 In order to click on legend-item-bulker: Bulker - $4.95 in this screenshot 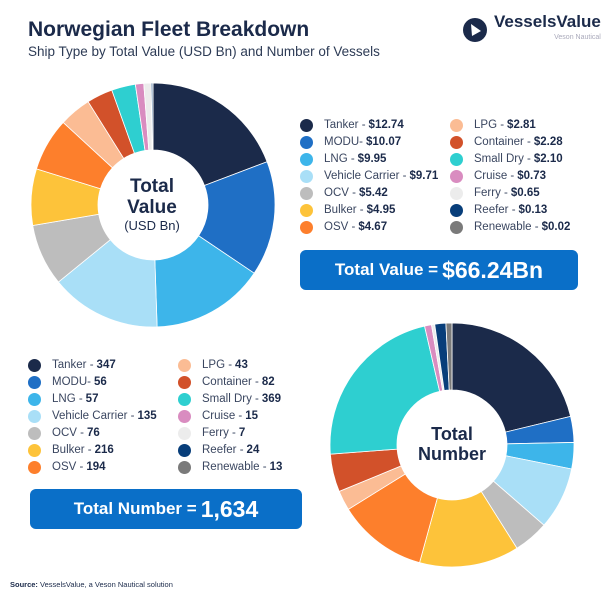, I will do `click(375, 210)`.